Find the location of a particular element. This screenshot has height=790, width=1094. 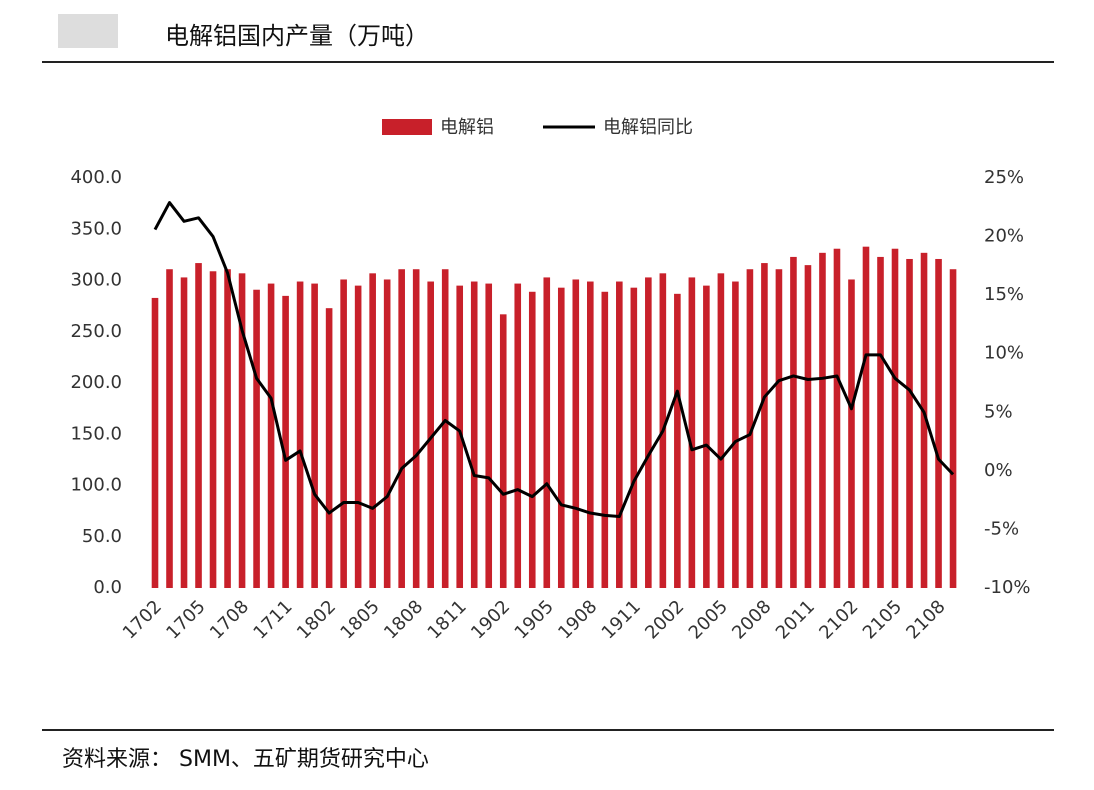

y-tick-label: 150.0 is located at coordinates (96, 433).